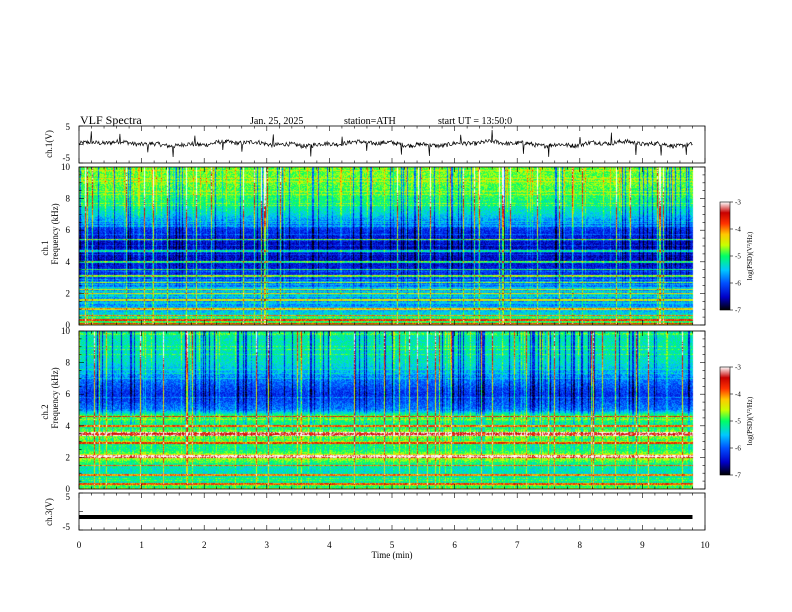 The height and width of the screenshot is (612, 792). I want to click on ch1-waveform-frame, so click(392, 144).